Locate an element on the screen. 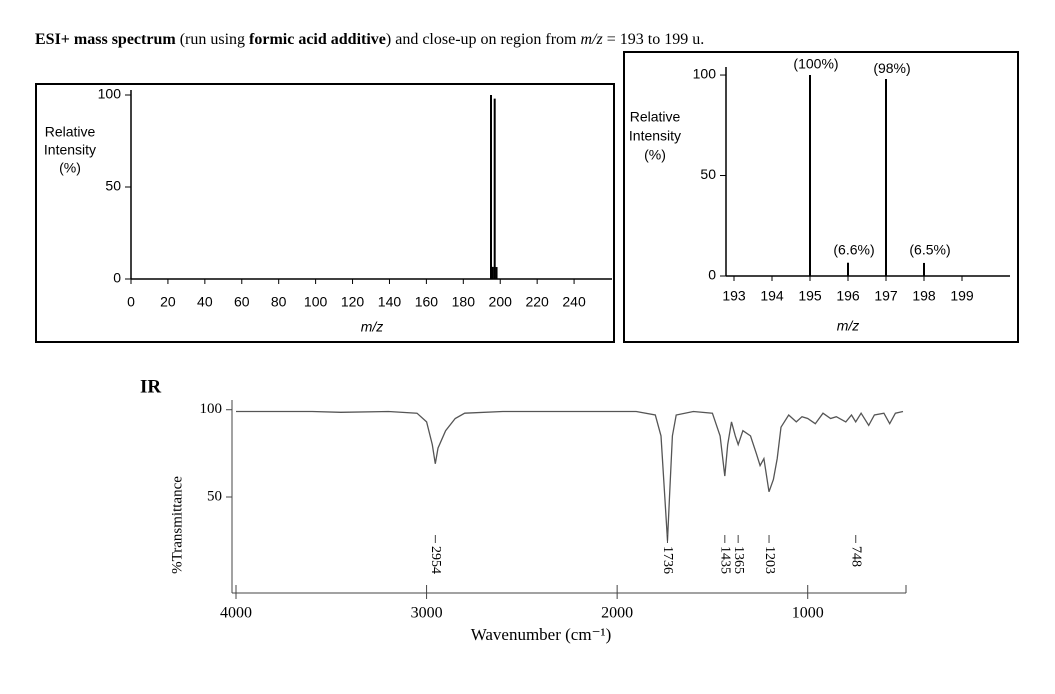 Image resolution: width=1055 pixels, height=694 pixels. x-tick-label: 60 is located at coordinates (242, 302).